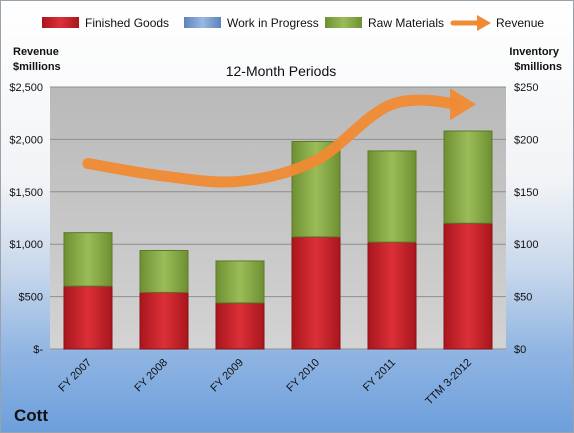 This screenshot has width=574, height=433. I want to click on left-axis-title-line1: Revenue, so click(36, 52).